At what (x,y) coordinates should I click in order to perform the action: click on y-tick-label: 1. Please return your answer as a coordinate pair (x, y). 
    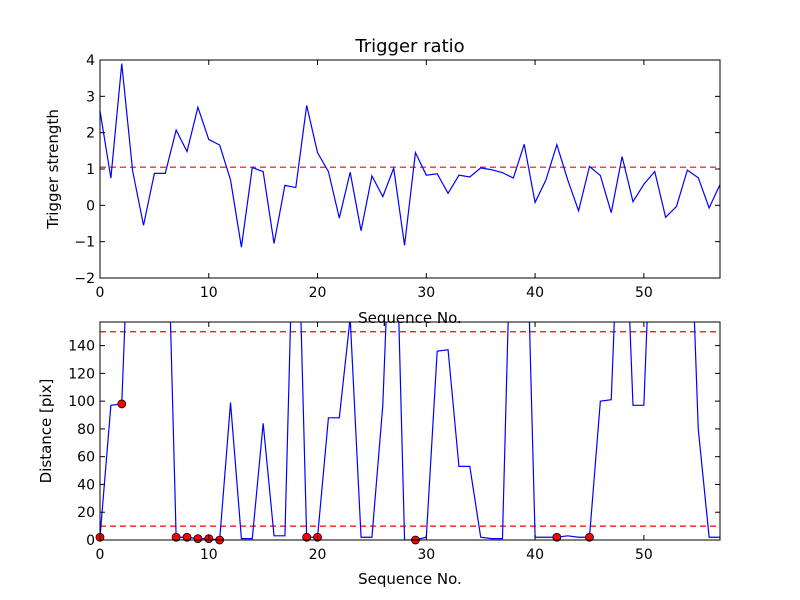
    Looking at the image, I should click on (90, 170).